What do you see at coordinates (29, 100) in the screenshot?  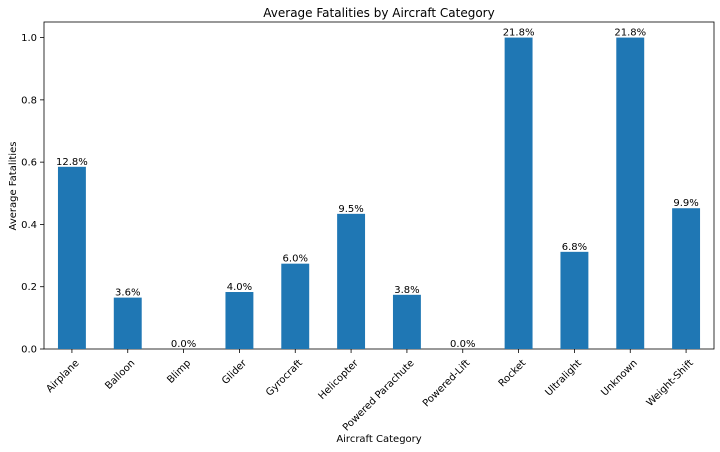 I see `y-tick-label: 0.8` at bounding box center [29, 100].